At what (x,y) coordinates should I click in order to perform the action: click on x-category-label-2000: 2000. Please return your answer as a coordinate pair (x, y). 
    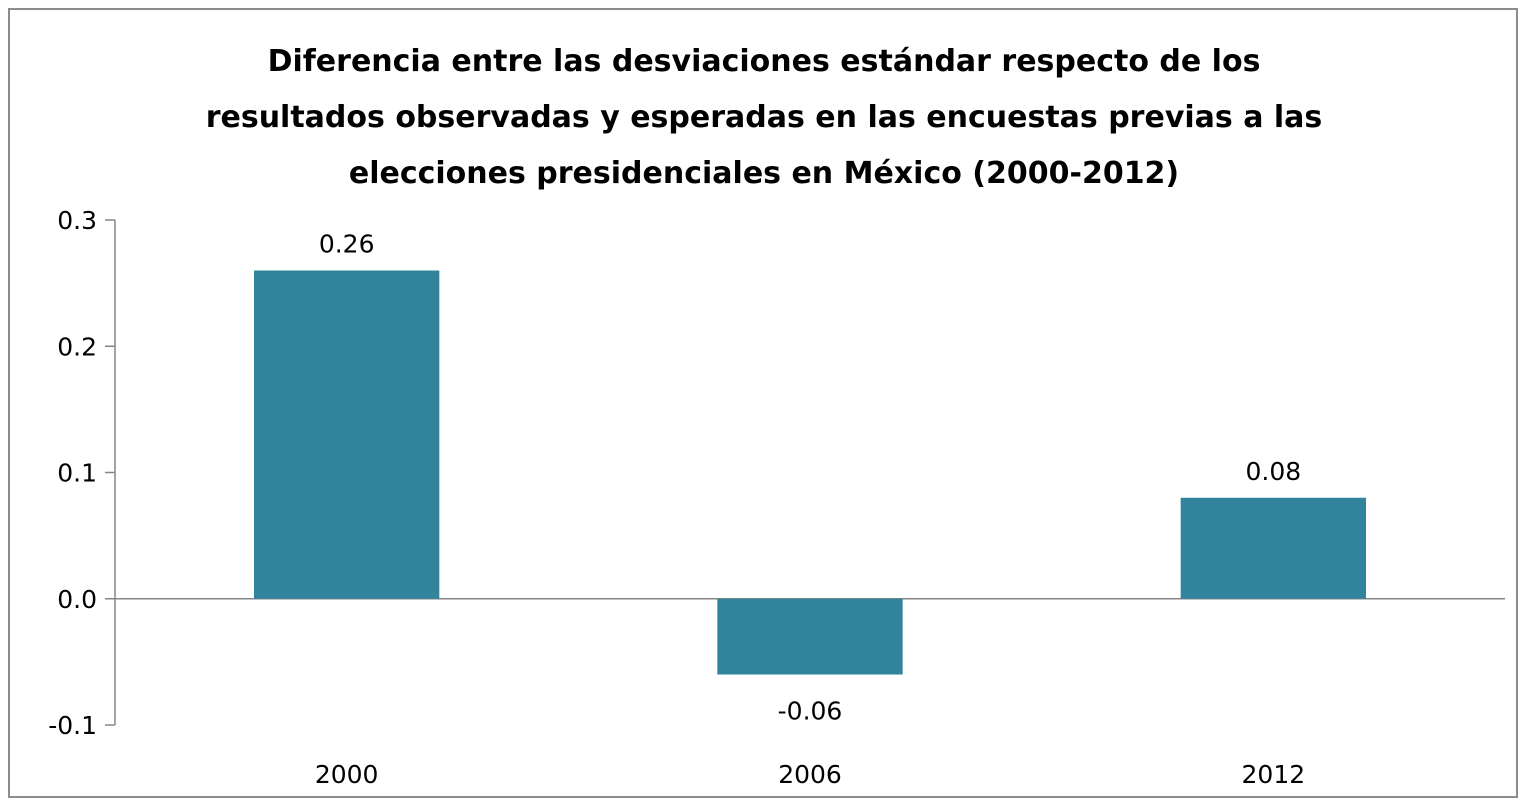
    Looking at the image, I should click on (347, 774).